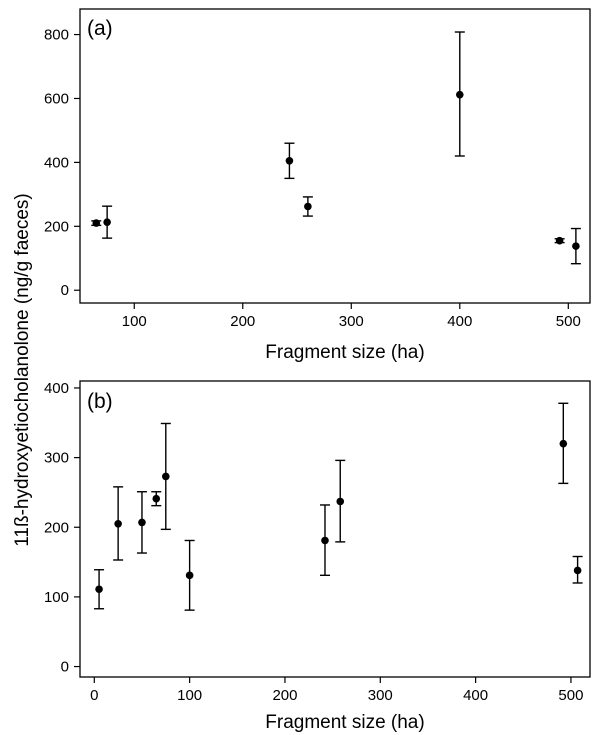  I want to click on panel-label: (a), so click(100, 28).